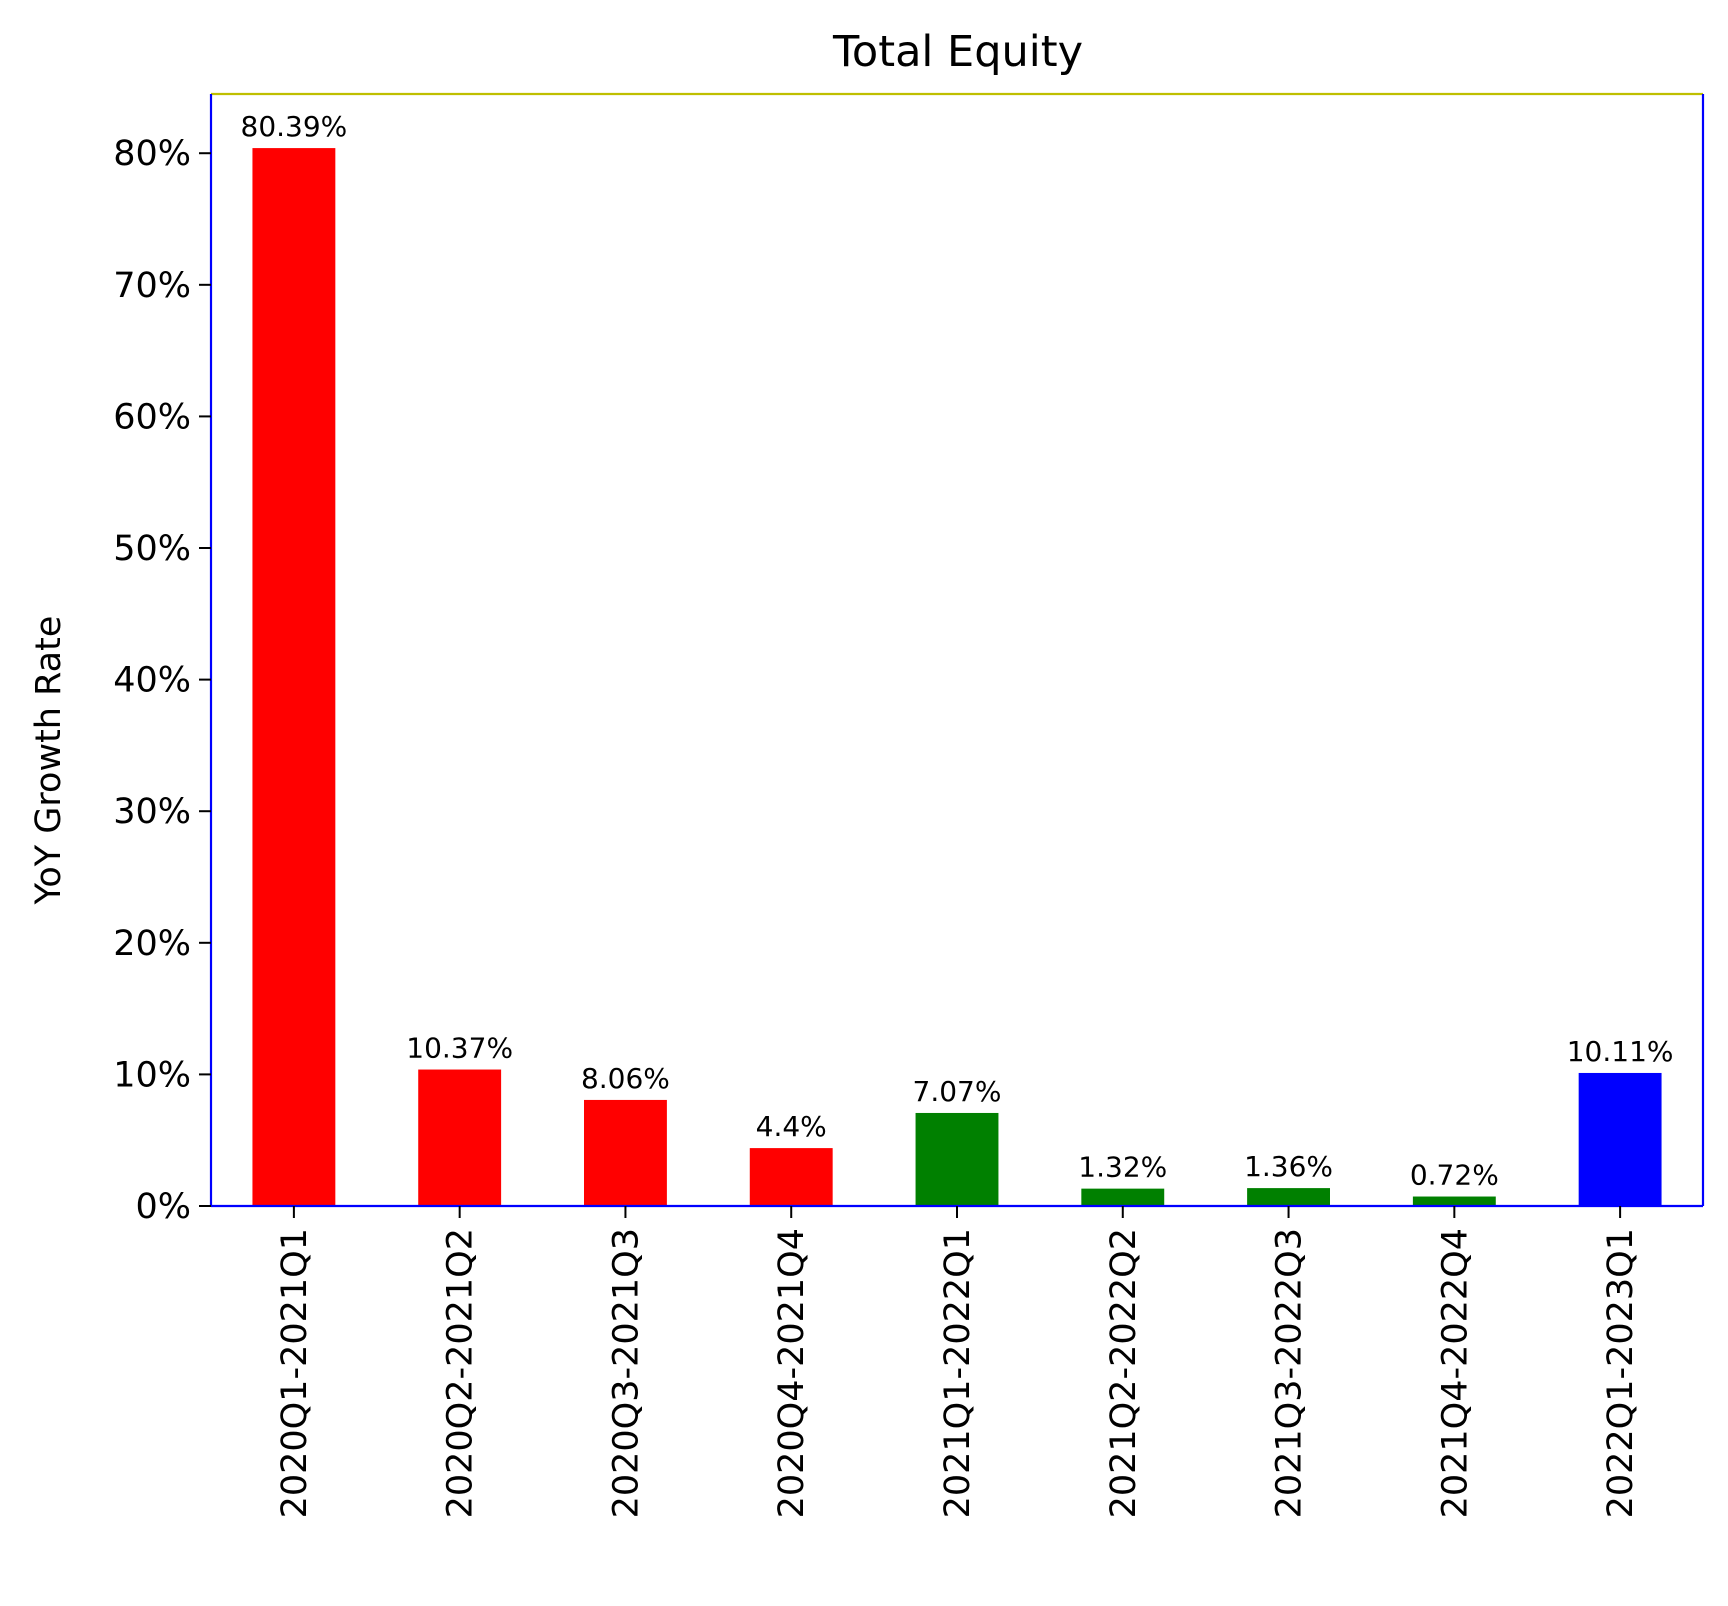 This screenshot has height=1606, width=1728. I want to click on data-label-2022Q1-2023Q1: 10.11%, so click(1620, 1051).